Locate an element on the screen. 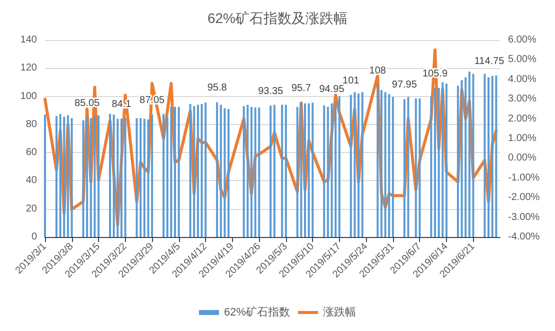 The image size is (555, 331). y2-tick-label: 2.00% is located at coordinates (522, 118).